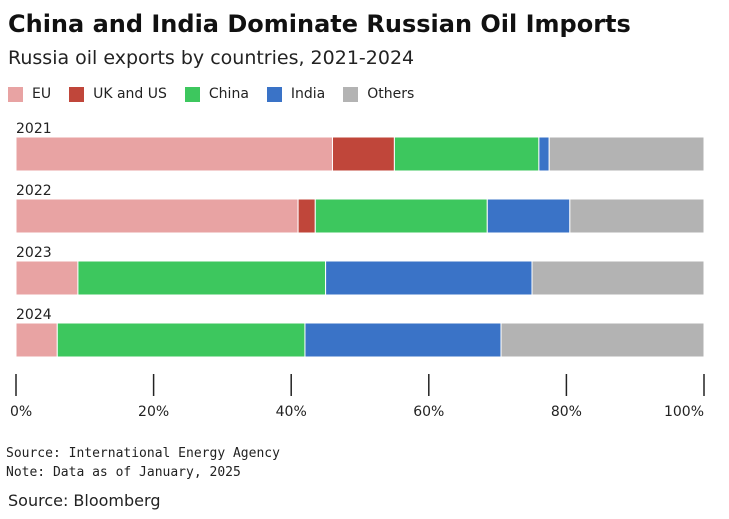  I want to click on legend-swatch-eu, so click(15, 94).